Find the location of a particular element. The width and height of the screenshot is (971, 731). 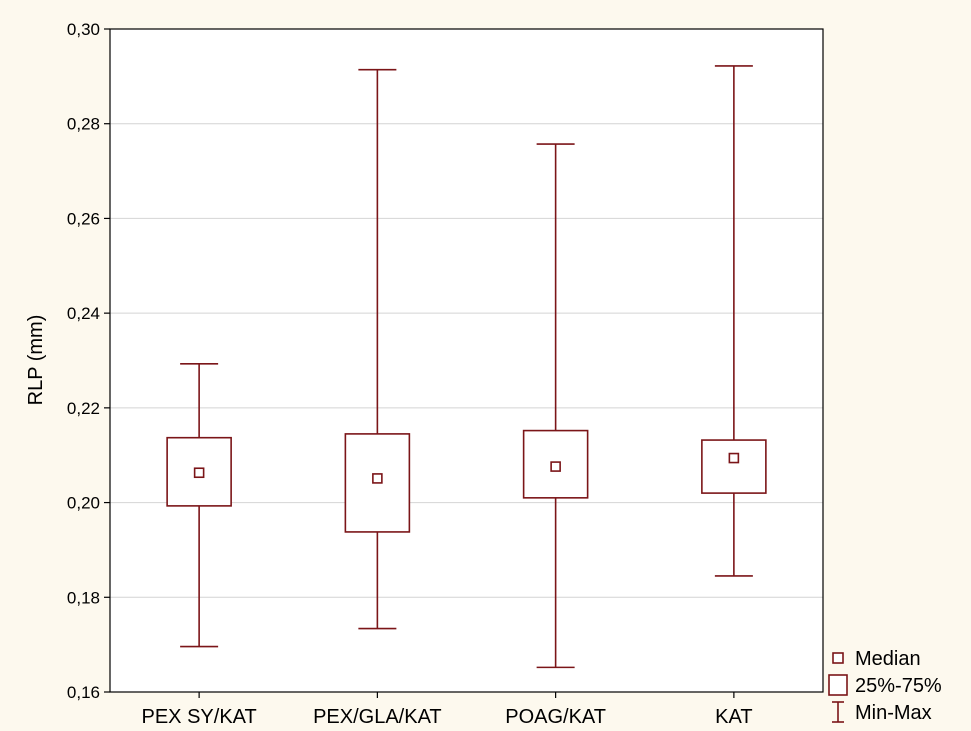

x-tick-label: PEX SY/KAT is located at coordinates (199, 717).